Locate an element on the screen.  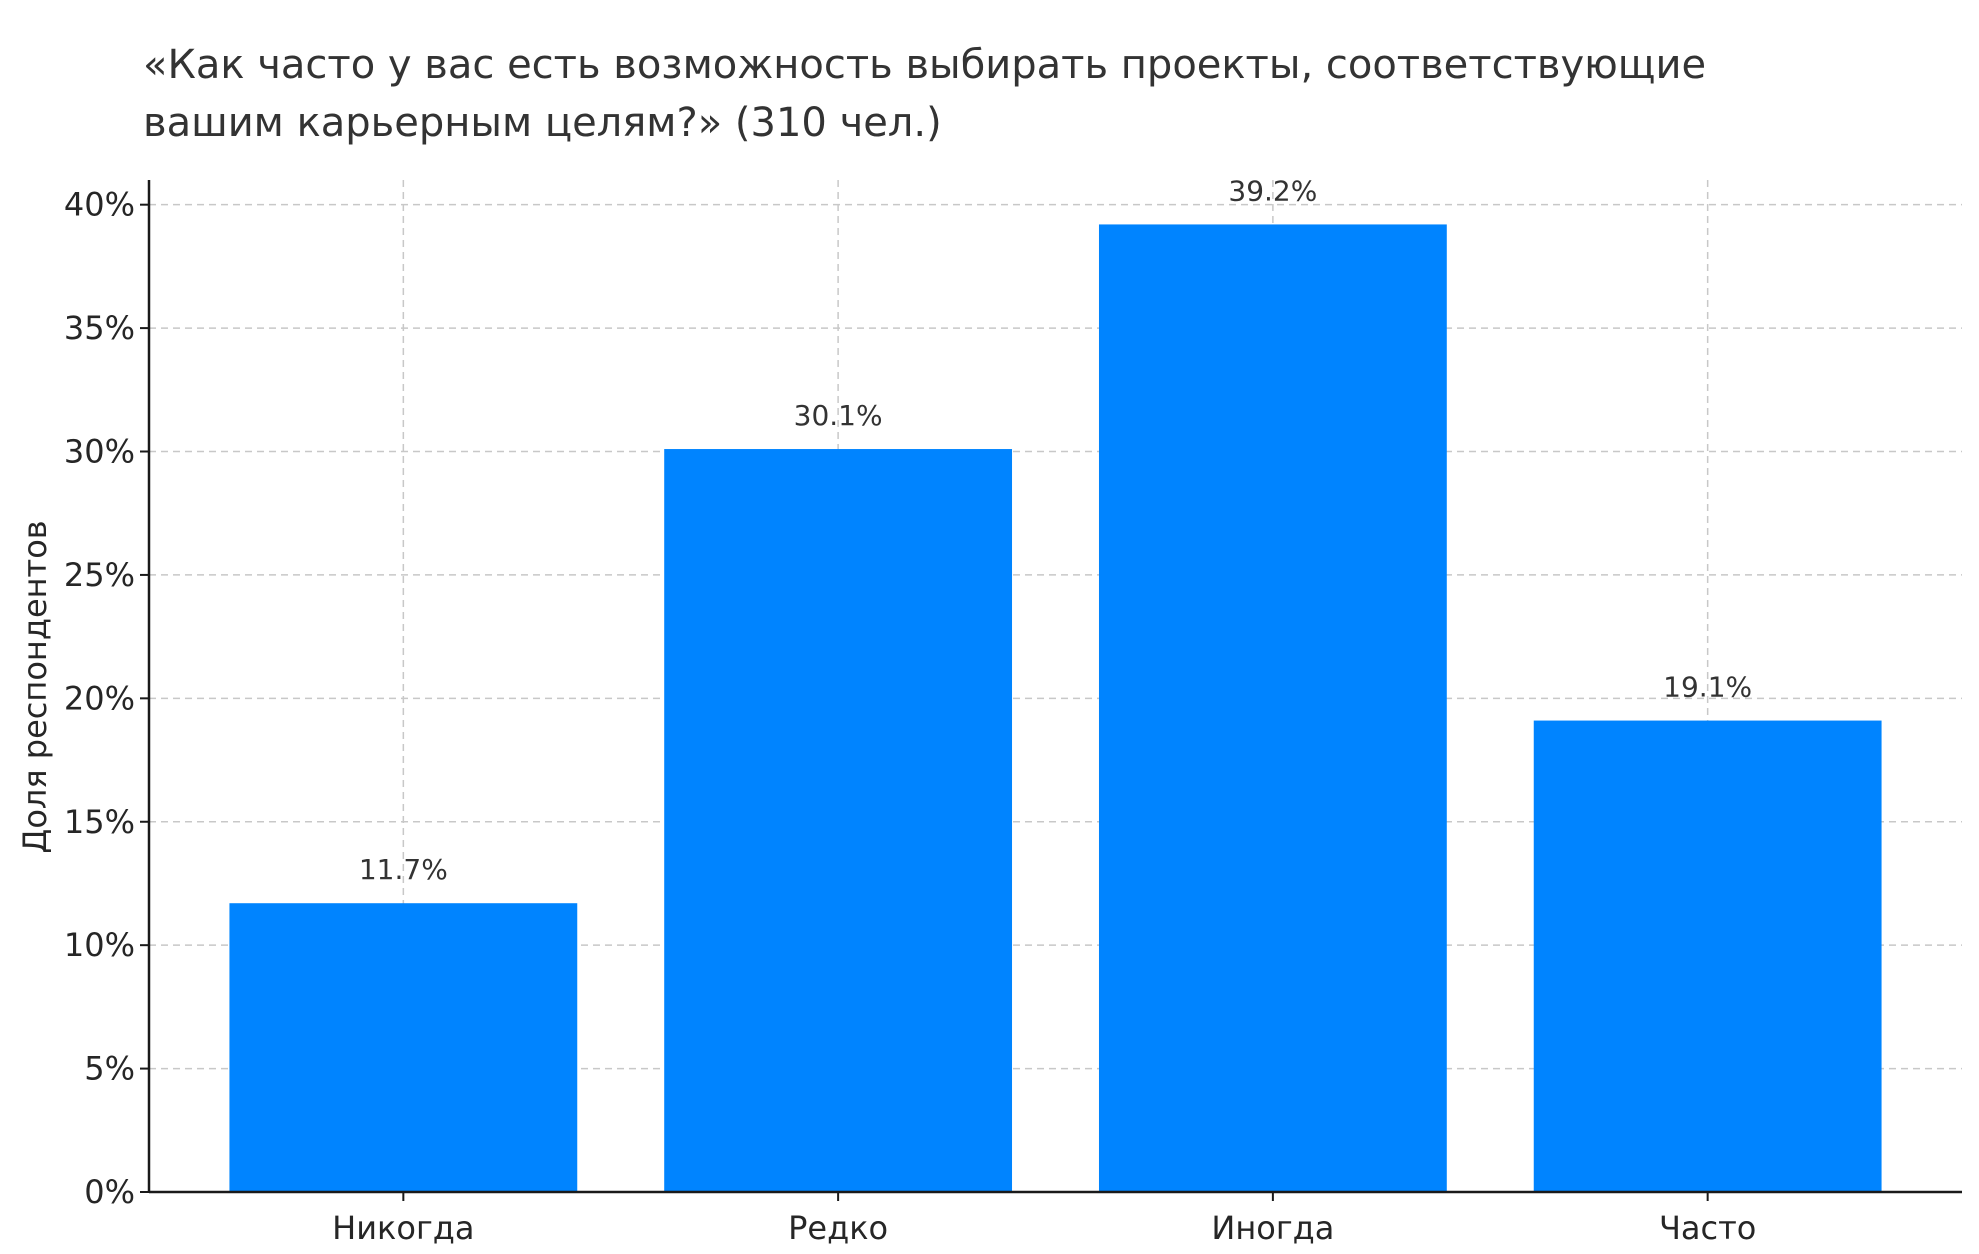
data-label-3: 19.1% is located at coordinates (1707, 687).